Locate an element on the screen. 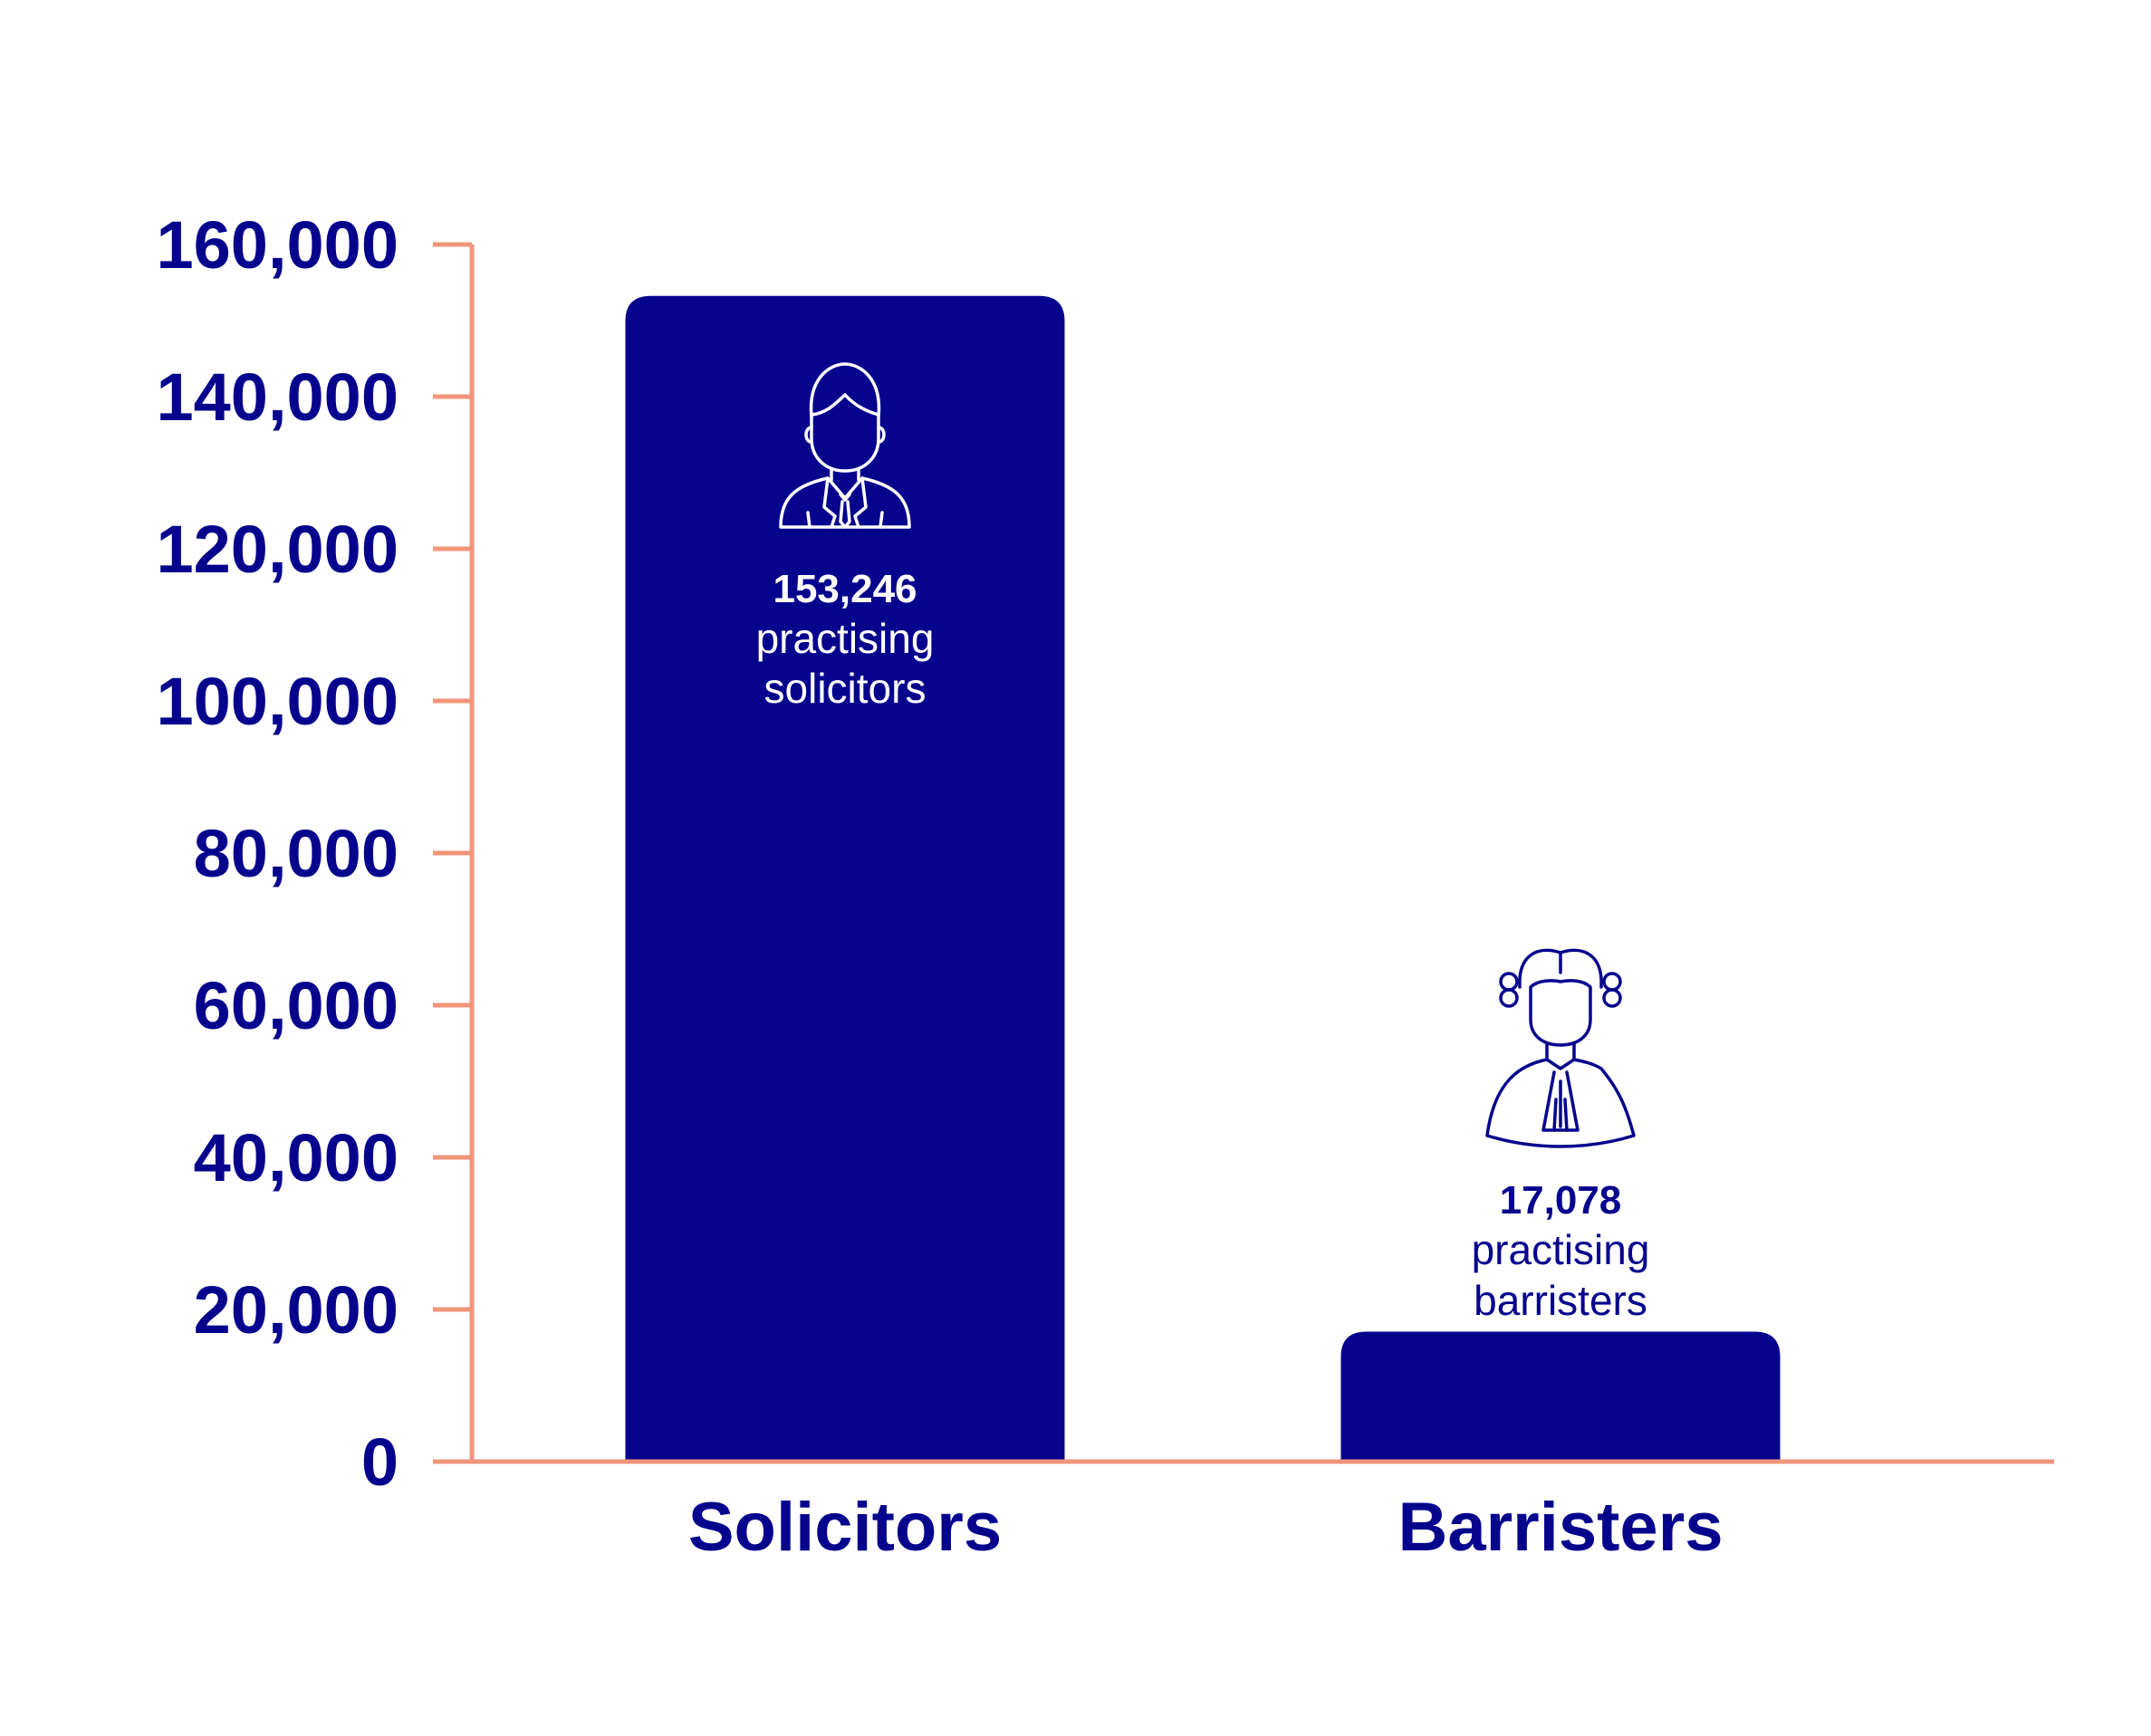  bar-barristers is located at coordinates (1560, 1396).